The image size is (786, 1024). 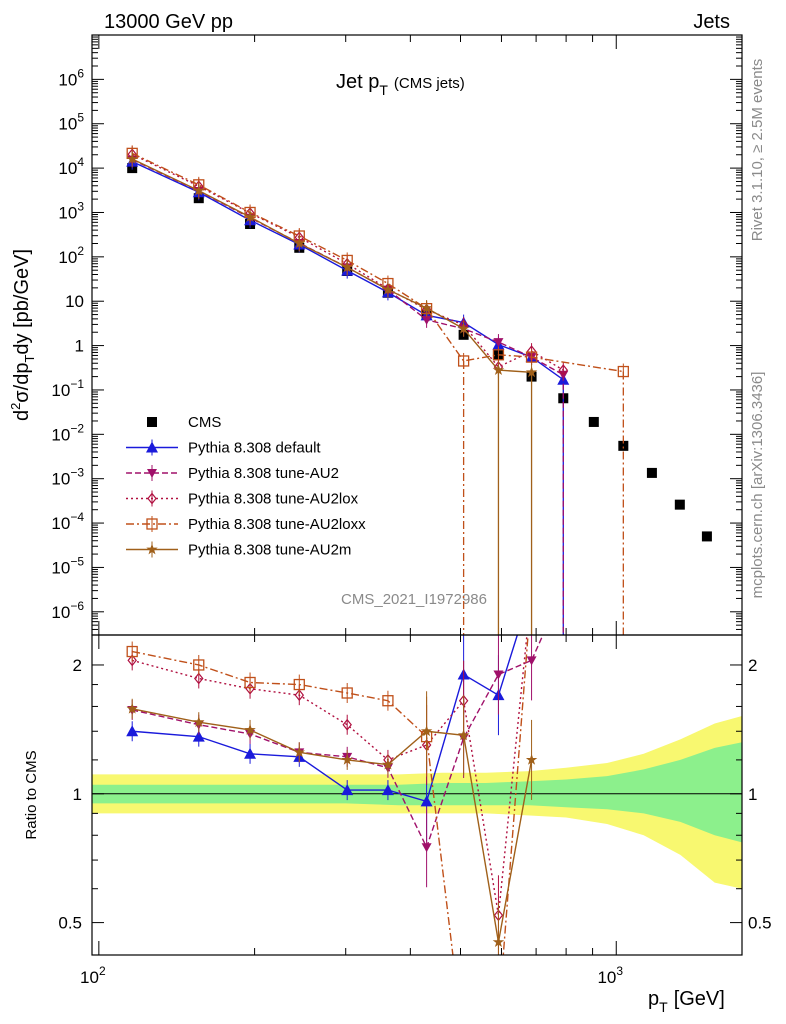 I want to click on legend-item-au2m: Pythia 8.308 tune-AU2m, so click(x=238, y=550).